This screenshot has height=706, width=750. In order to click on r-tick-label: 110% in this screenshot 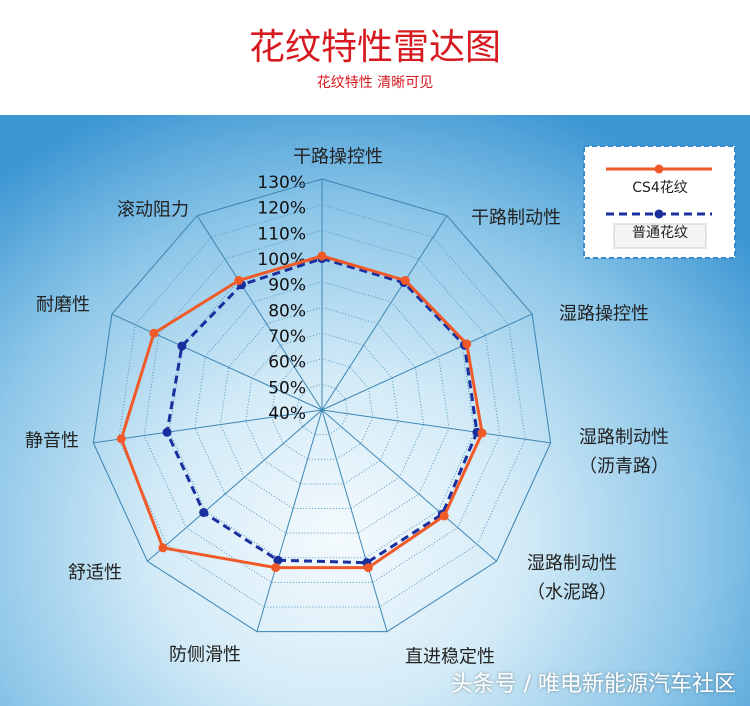, I will do `click(281, 234)`.